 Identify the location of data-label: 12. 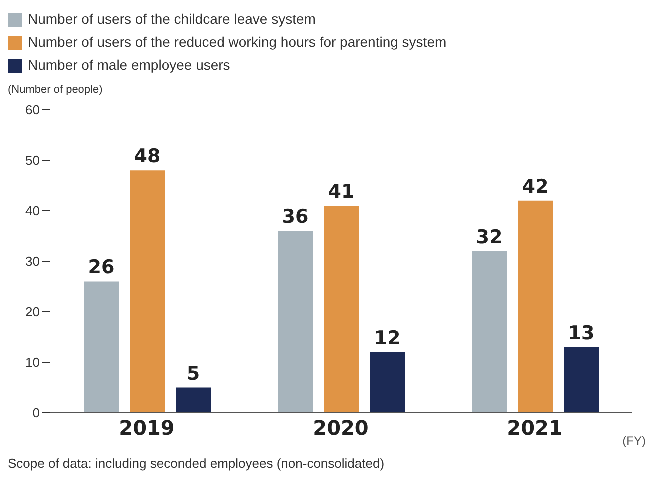
(387, 338).